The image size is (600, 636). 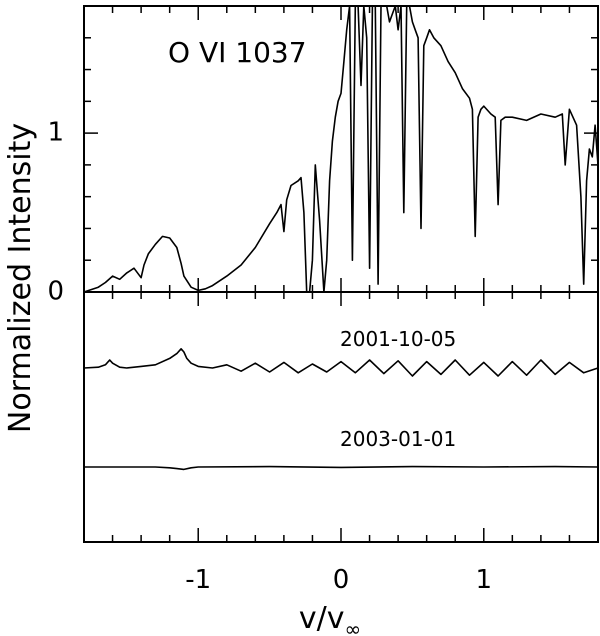 I want to click on line-annotation: O VI 1037, so click(x=237, y=52).